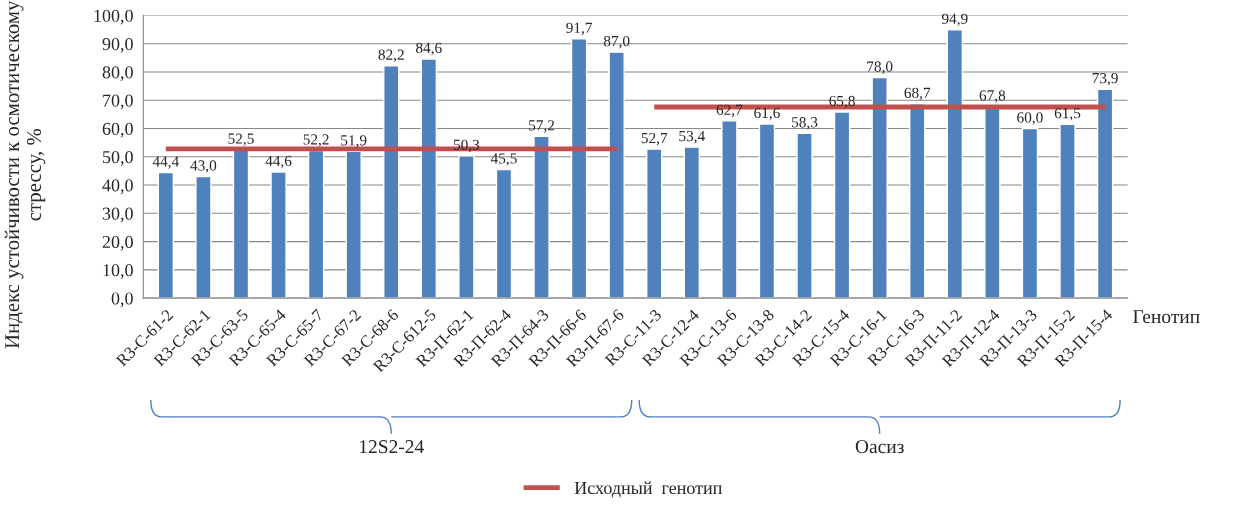 The height and width of the screenshot is (514, 1246). I want to click on data-label: 87,0, so click(616, 42).